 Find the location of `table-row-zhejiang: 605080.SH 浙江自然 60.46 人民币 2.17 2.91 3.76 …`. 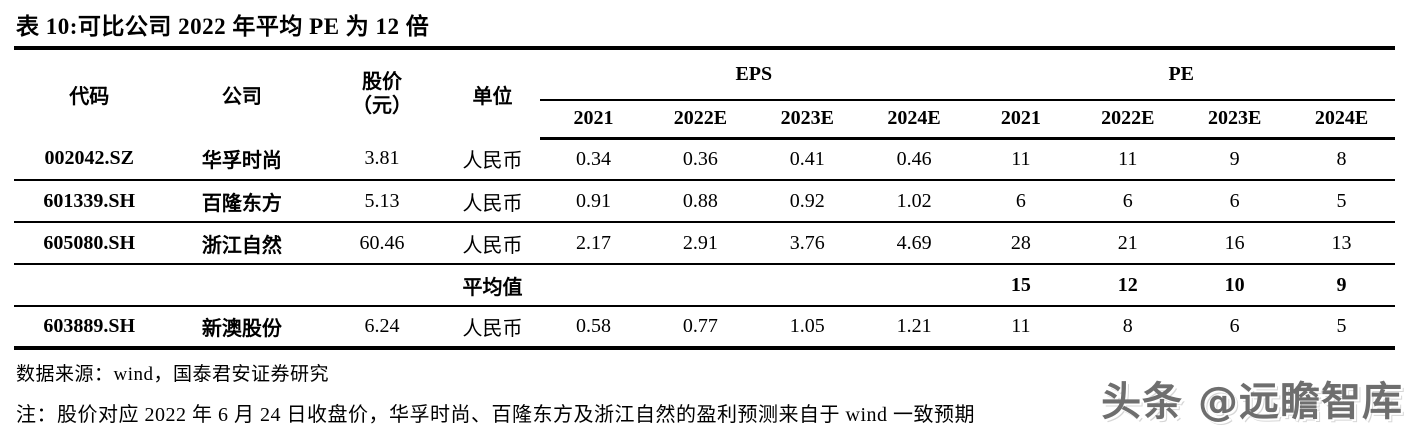

table-row-zhejiang: 605080.SH 浙江自然 60.46 人民币 2.17 2.91 3.76 … is located at coordinates (704, 243).